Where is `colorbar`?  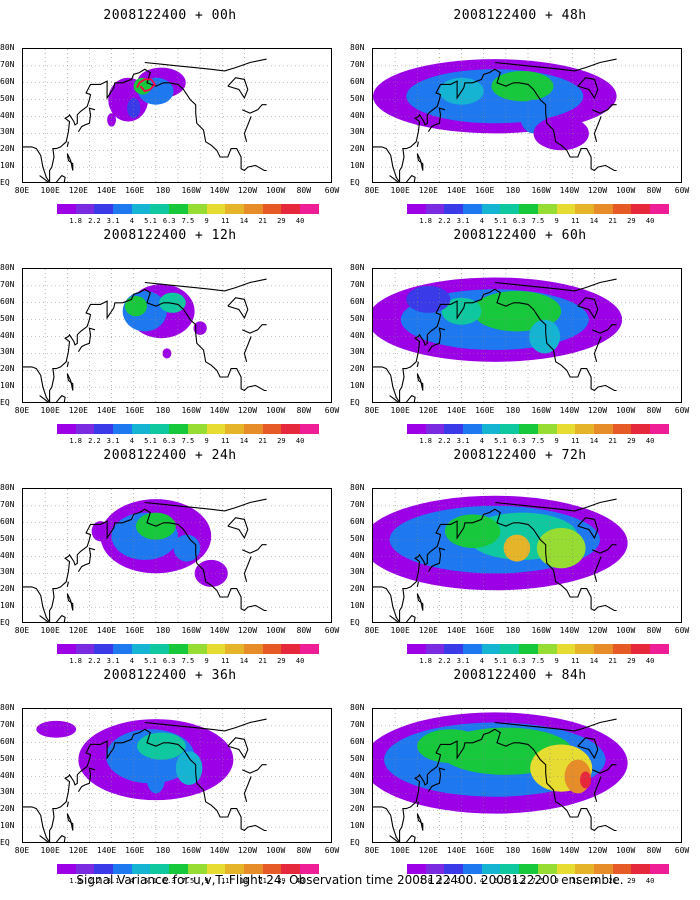
colorbar is located at coordinates (188, 869).